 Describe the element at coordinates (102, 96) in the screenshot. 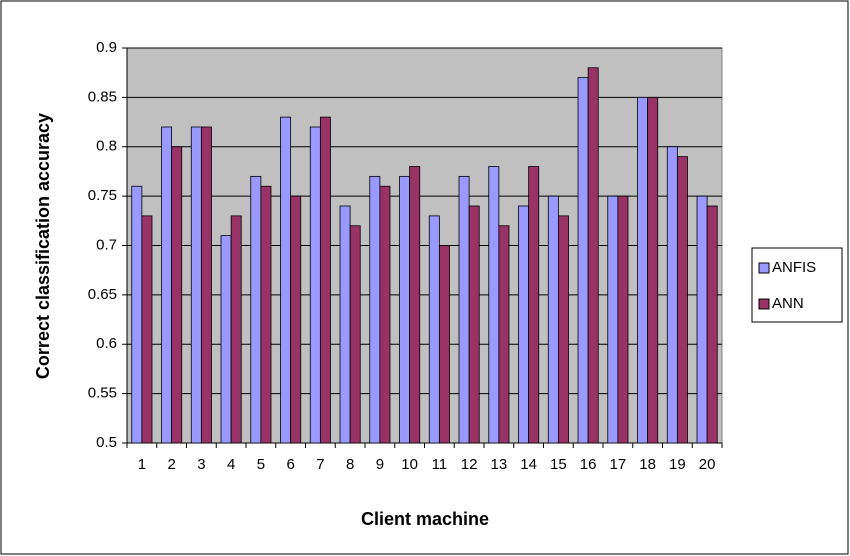

I see `y-tick-label: 0.85` at that location.